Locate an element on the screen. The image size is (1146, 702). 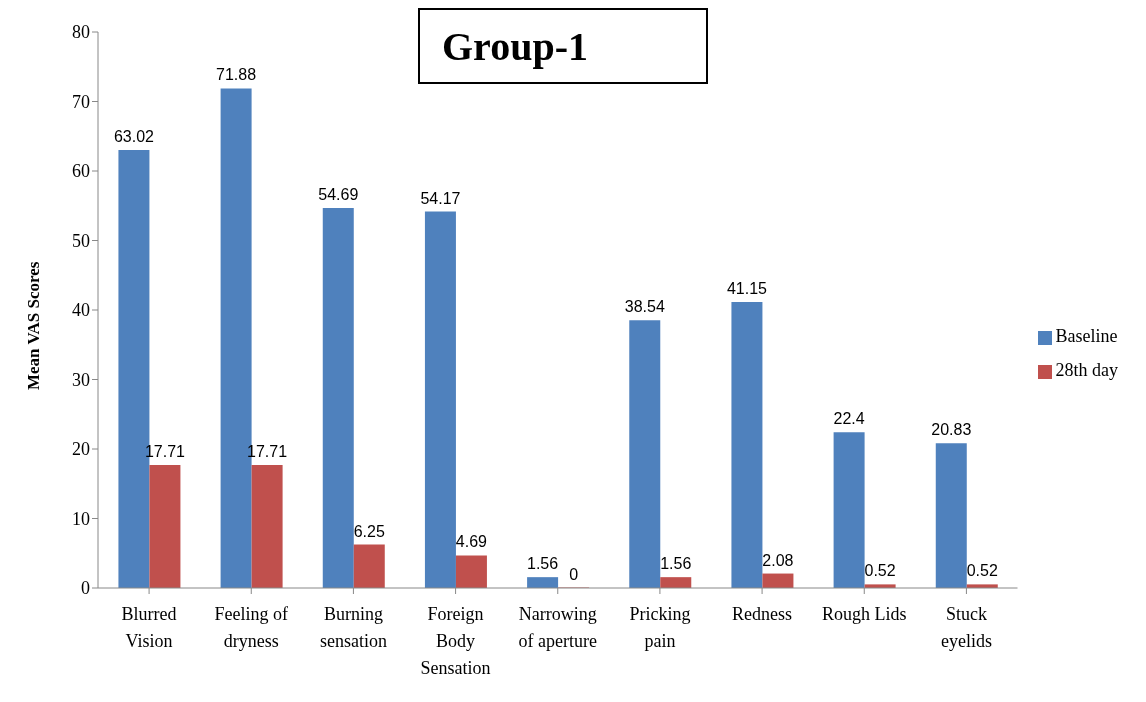
y-tick-label: 10 is located at coordinates (81, 518).